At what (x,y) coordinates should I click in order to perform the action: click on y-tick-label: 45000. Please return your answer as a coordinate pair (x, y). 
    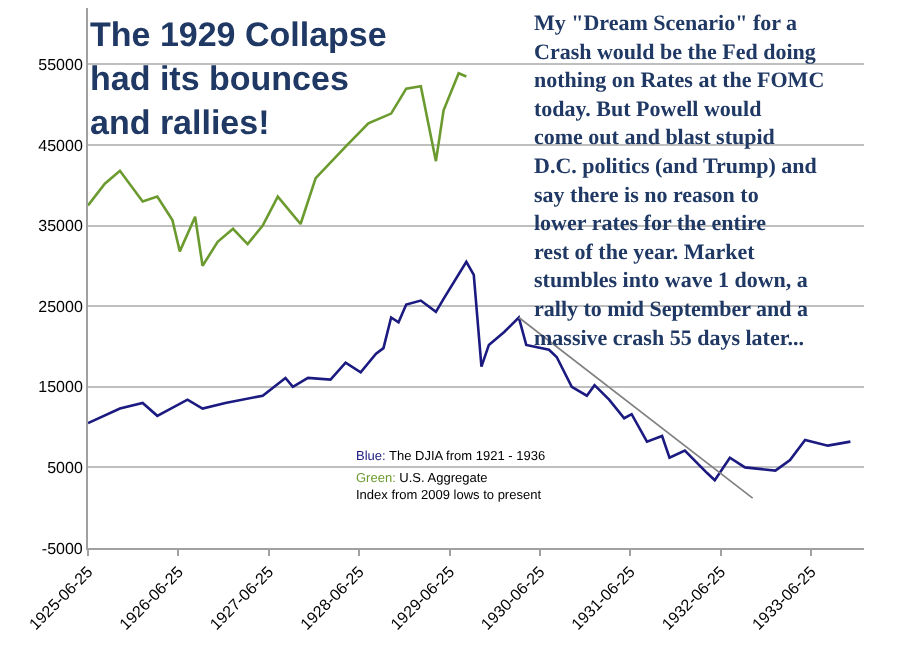
    Looking at the image, I should click on (61, 145).